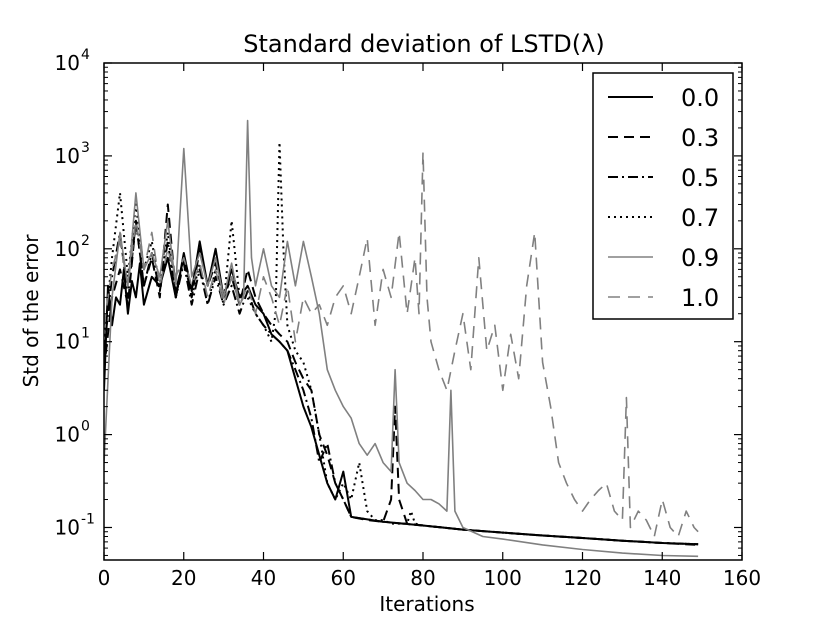  What do you see at coordinates (85, 241) in the screenshot?
I see `y-tick-exponent: 2` at bounding box center [85, 241].